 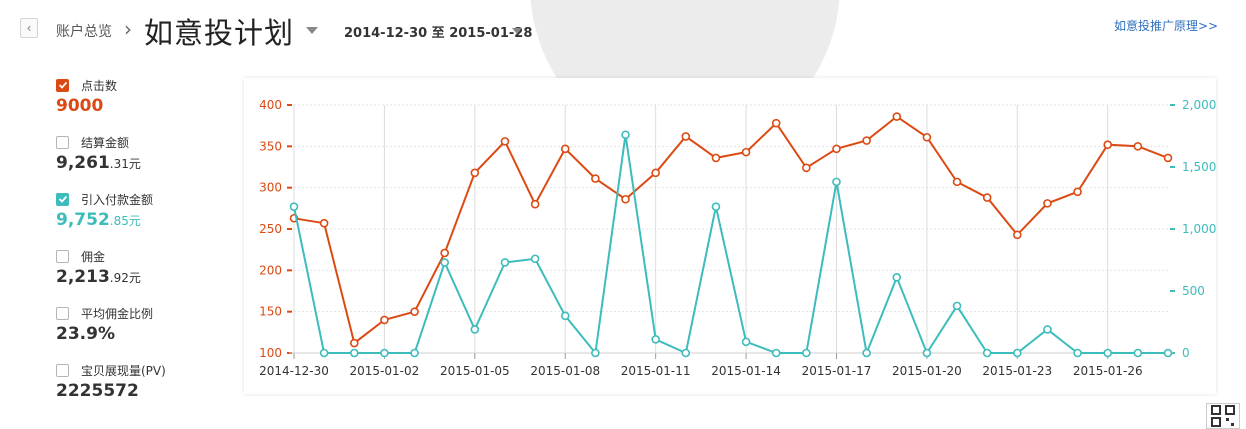 I want to click on qr-code-icon, so click(x=1223, y=416).